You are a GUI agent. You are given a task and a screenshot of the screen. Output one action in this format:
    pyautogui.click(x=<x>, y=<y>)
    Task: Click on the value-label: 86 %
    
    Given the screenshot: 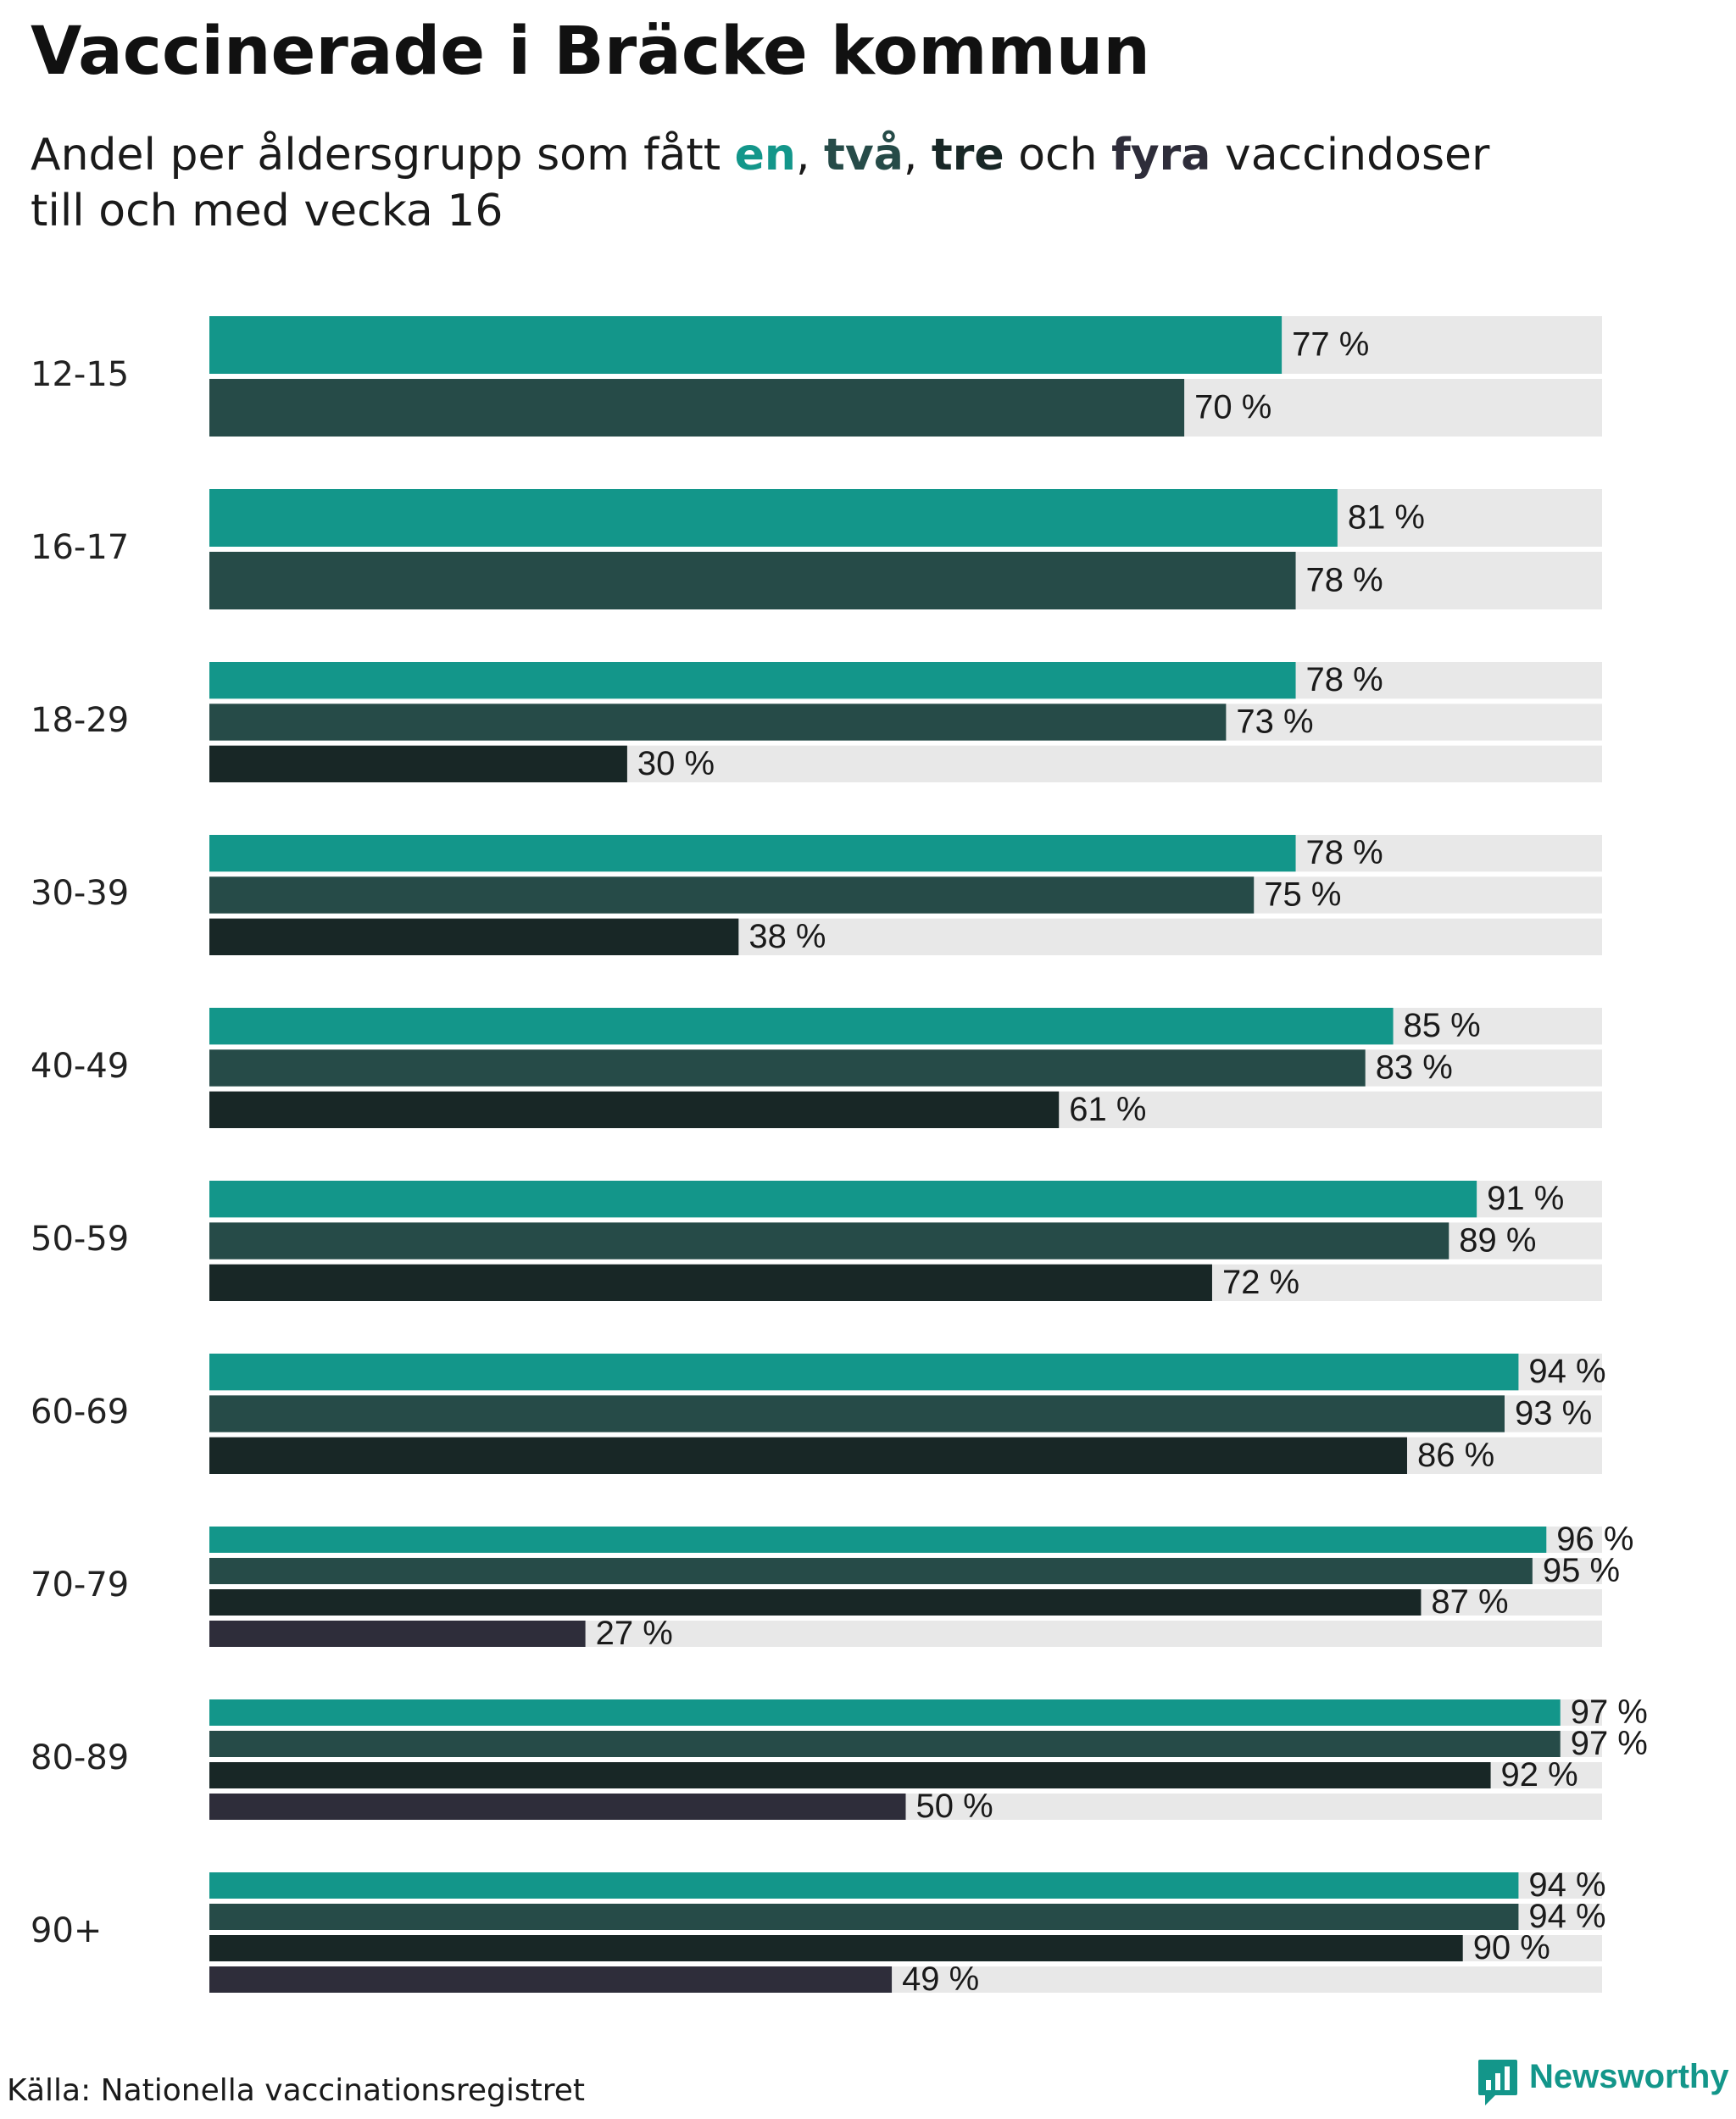 What is the action you would take?
    pyautogui.click(x=1455, y=1455)
    